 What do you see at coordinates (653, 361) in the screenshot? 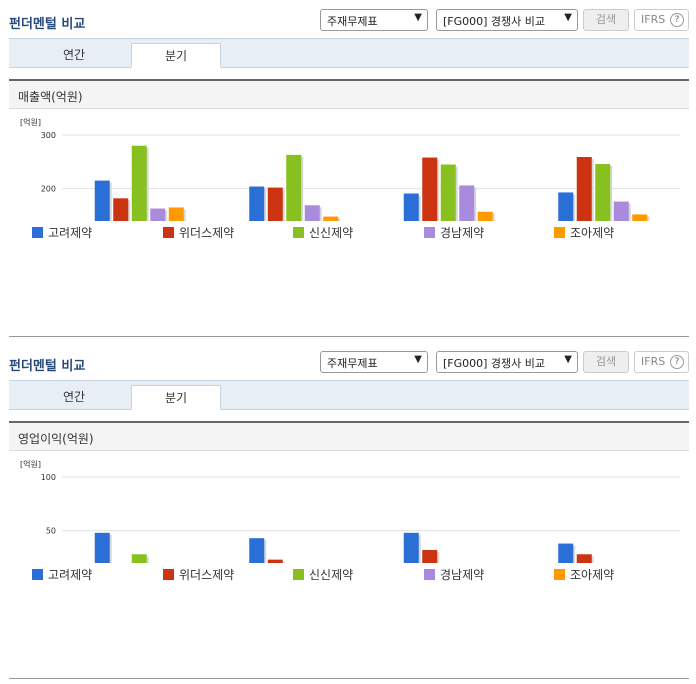
I see `ifrs-label: IFRS` at bounding box center [653, 361].